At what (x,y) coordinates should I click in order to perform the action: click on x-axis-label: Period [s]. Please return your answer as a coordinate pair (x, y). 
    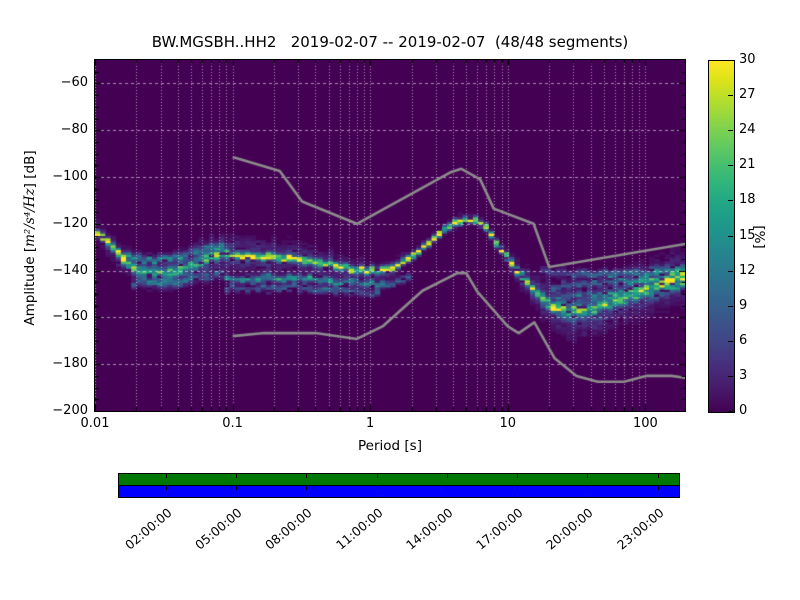
    Looking at the image, I should click on (390, 446).